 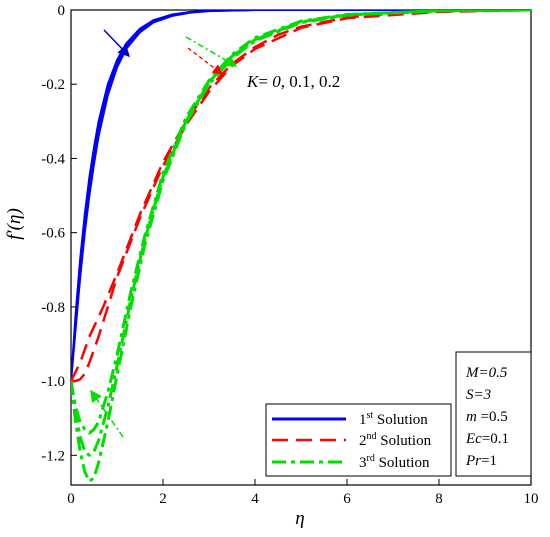 I want to click on param-m-small: m =0.5, so click(x=487, y=417).